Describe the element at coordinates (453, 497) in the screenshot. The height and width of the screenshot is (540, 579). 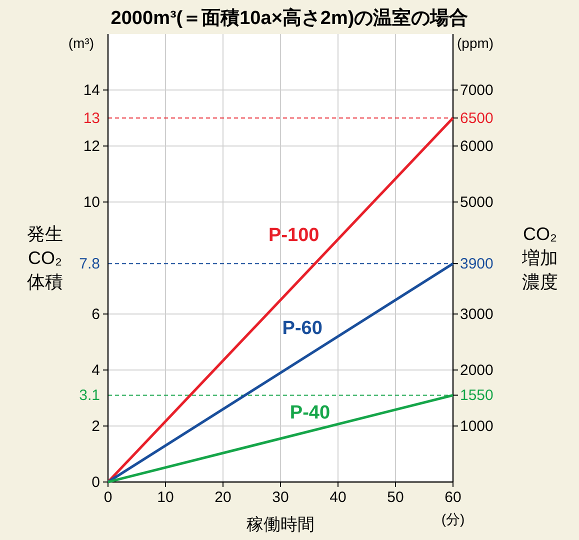
I see `x-tick-label: 60` at that location.